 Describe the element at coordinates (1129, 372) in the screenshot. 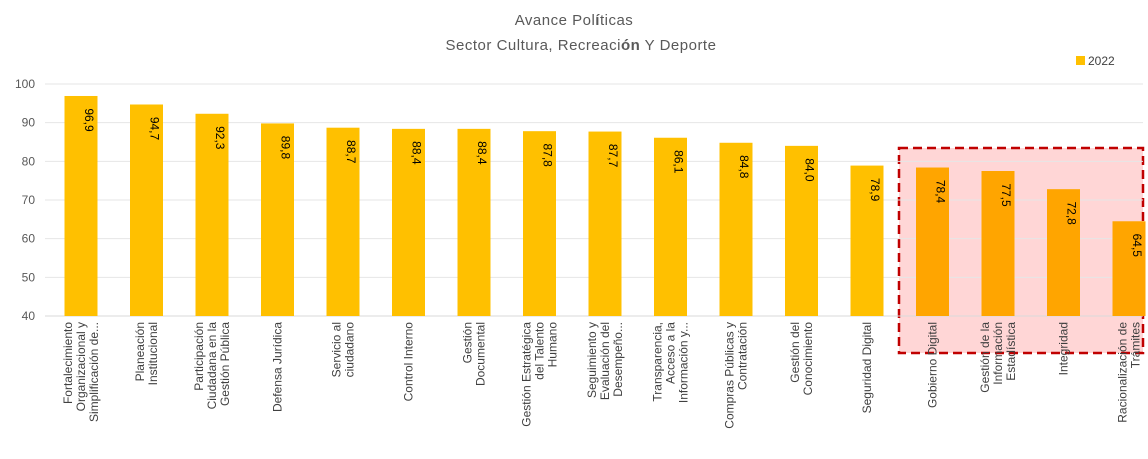

I see `category-label: Racionalización deTrámites` at that location.